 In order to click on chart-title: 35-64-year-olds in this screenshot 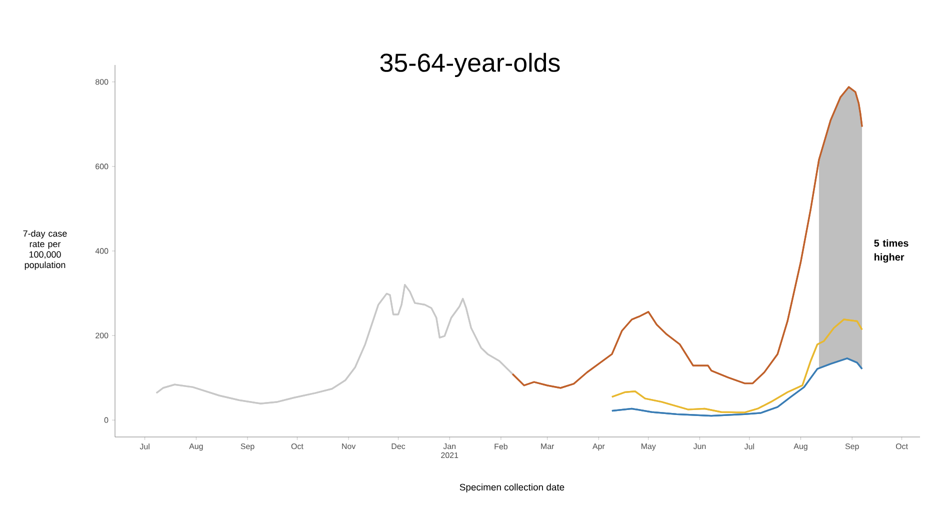, I will do `click(470, 65)`.